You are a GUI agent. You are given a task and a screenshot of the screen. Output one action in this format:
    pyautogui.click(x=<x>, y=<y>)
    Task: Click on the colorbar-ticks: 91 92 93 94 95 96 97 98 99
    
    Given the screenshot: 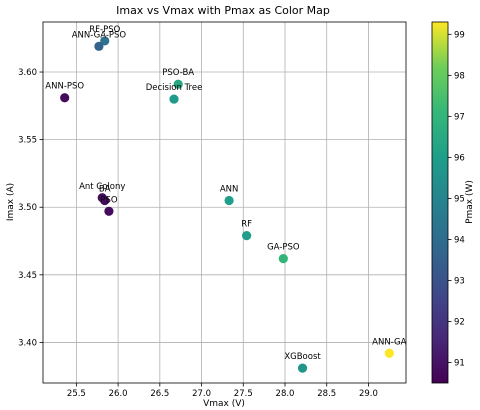 What is the action you would take?
    pyautogui.click(x=456, y=199)
    